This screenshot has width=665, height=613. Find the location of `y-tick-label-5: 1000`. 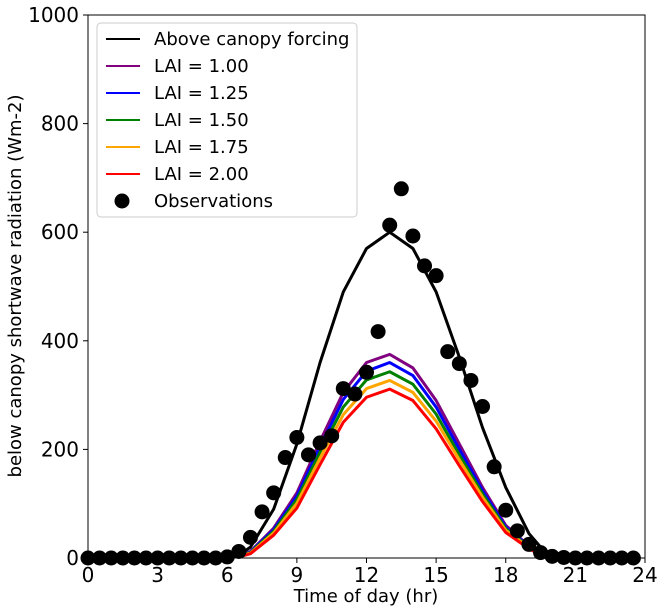

y-tick-label-5: 1000 is located at coordinates (53, 15).